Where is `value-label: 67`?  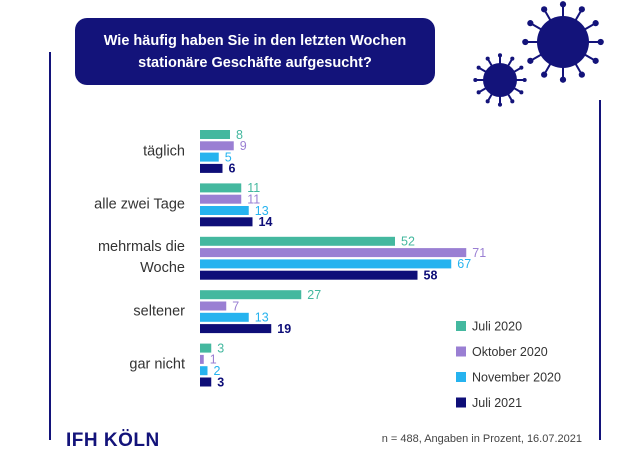 value-label: 67 is located at coordinates (464, 264).